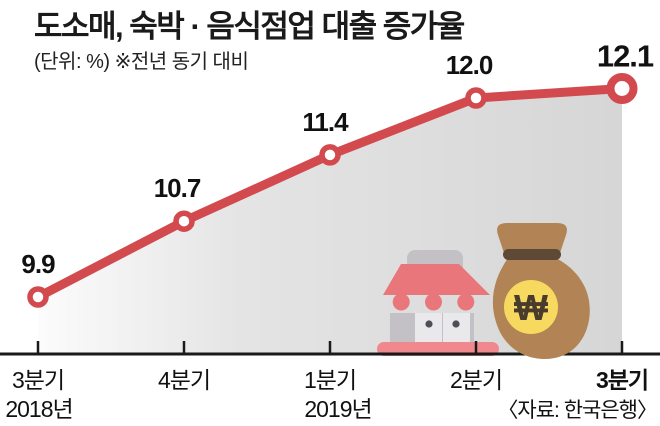 The height and width of the screenshot is (426, 660). I want to click on category-label: 2분기, so click(476, 380).